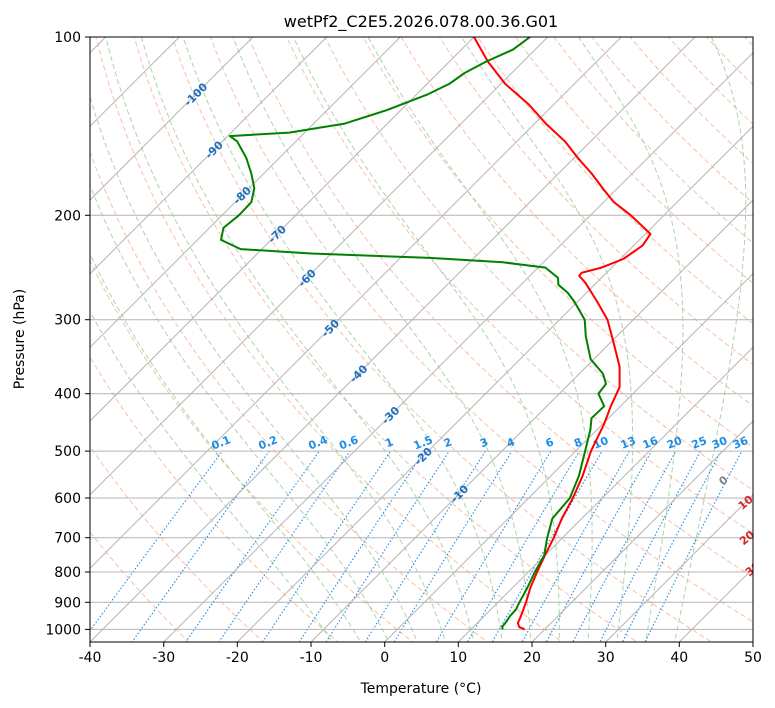 Image resolution: width=775 pixels, height=708 pixels. I want to click on mixing-ratio-label: 8, so click(578, 442).